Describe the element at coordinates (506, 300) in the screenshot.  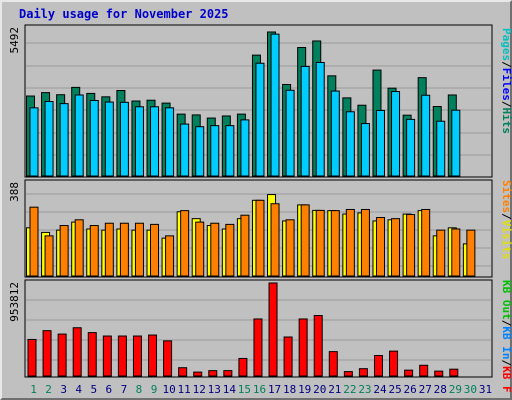
I see `legend-part: KB Out` at that location.